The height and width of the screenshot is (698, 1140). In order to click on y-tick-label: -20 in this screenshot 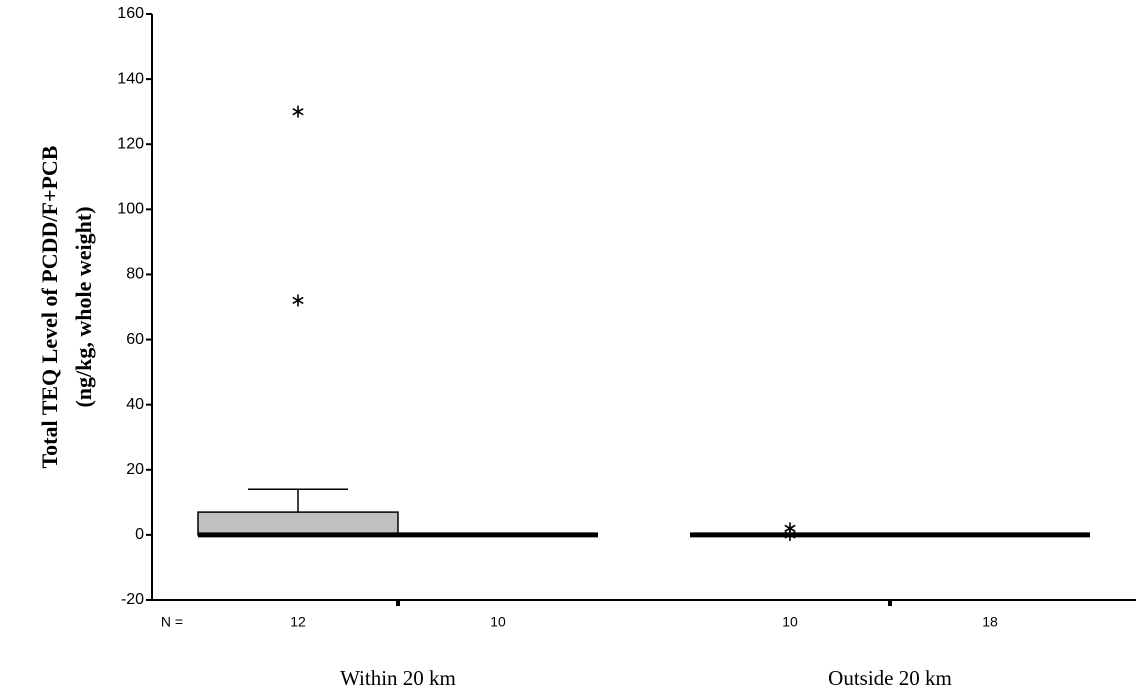, I will do `click(132, 599)`.